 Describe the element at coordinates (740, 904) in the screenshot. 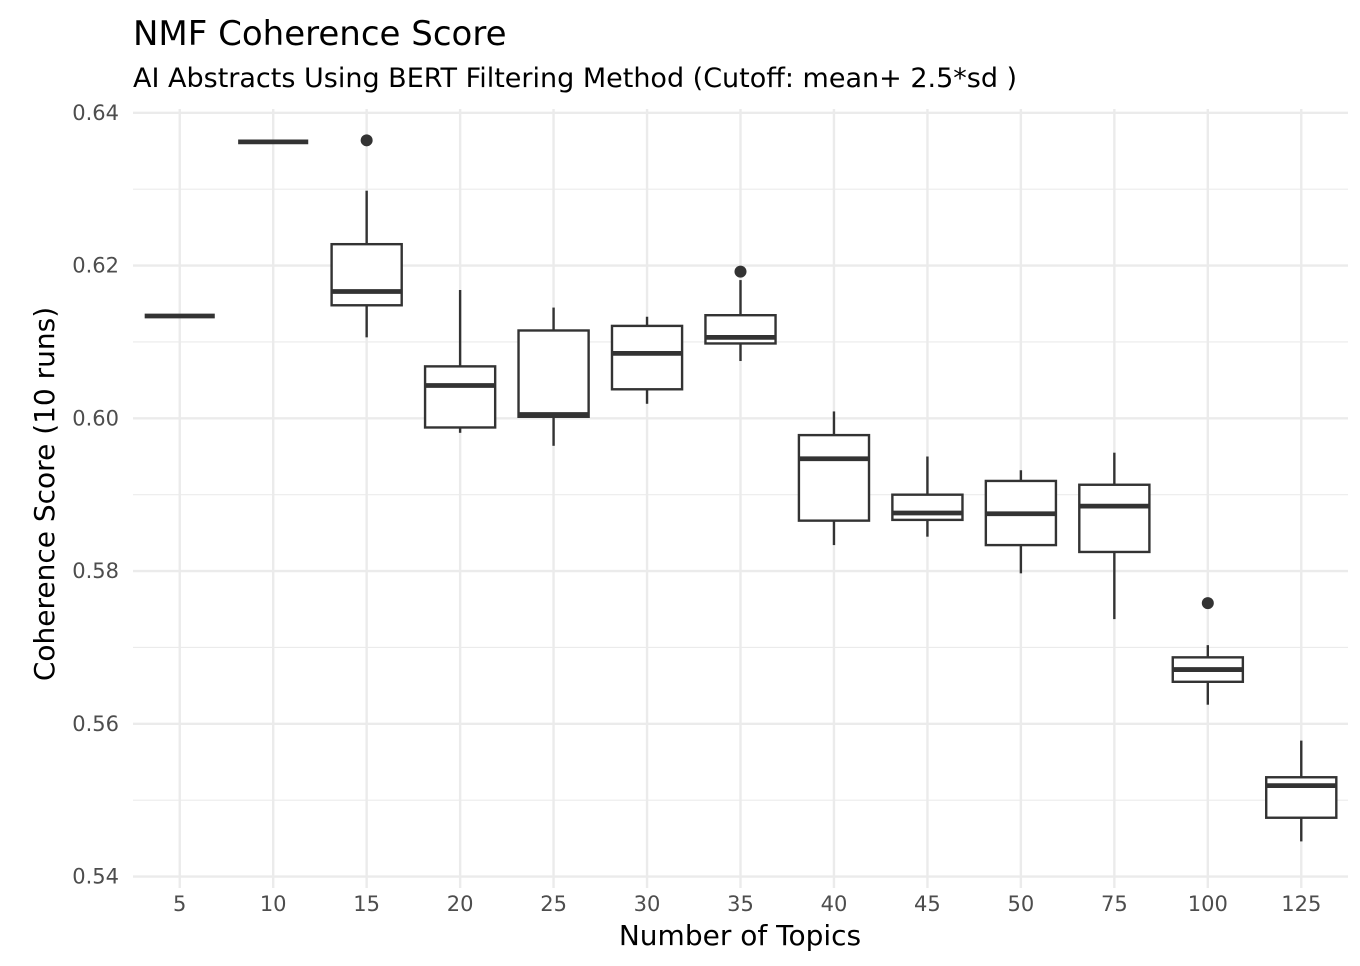

I see `x-tick-label: 35` at that location.